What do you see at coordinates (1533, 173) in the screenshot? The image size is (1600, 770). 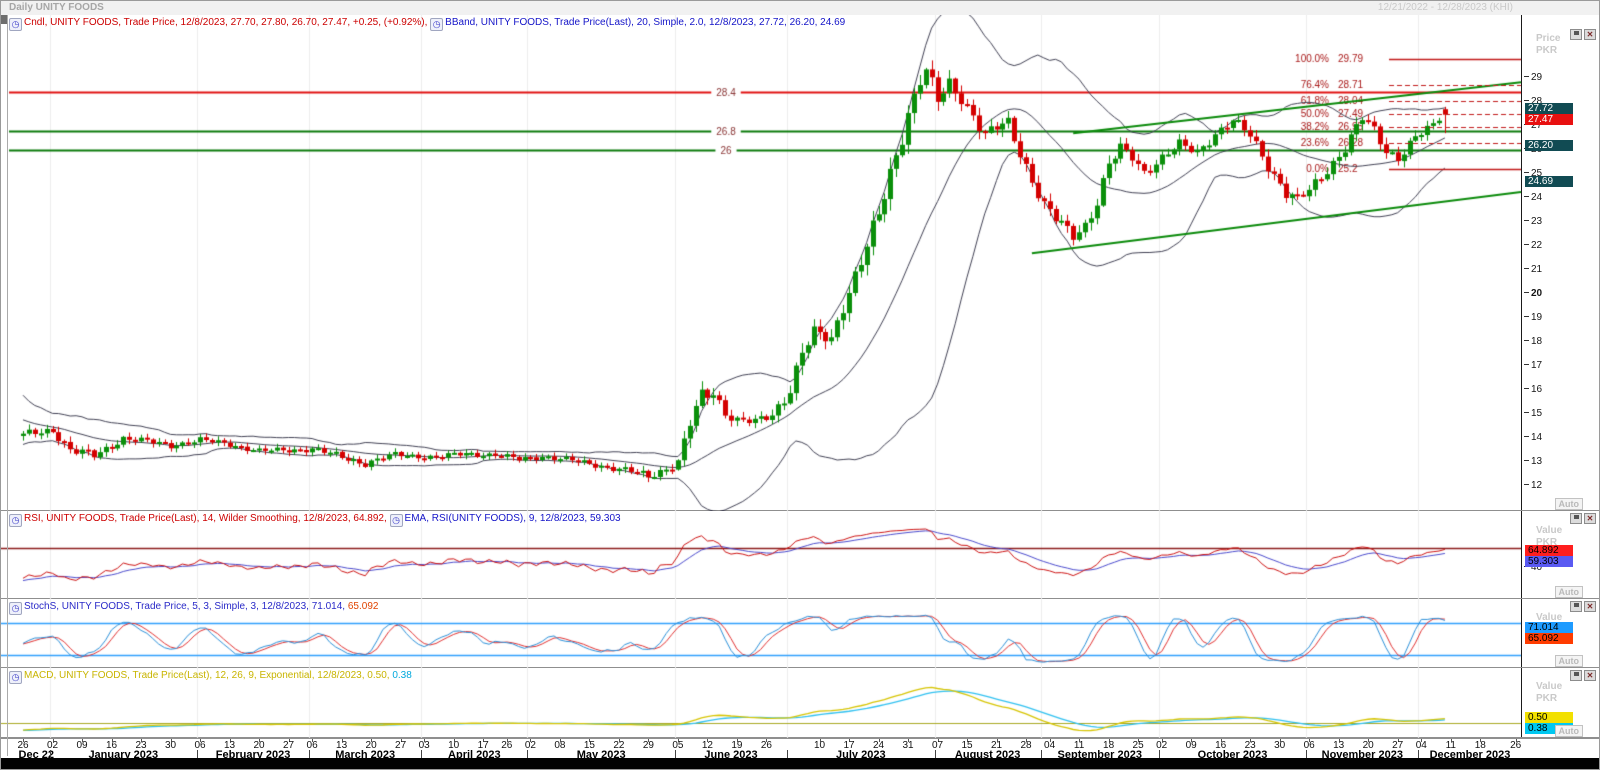 I see `axis-tick: 25` at bounding box center [1533, 173].